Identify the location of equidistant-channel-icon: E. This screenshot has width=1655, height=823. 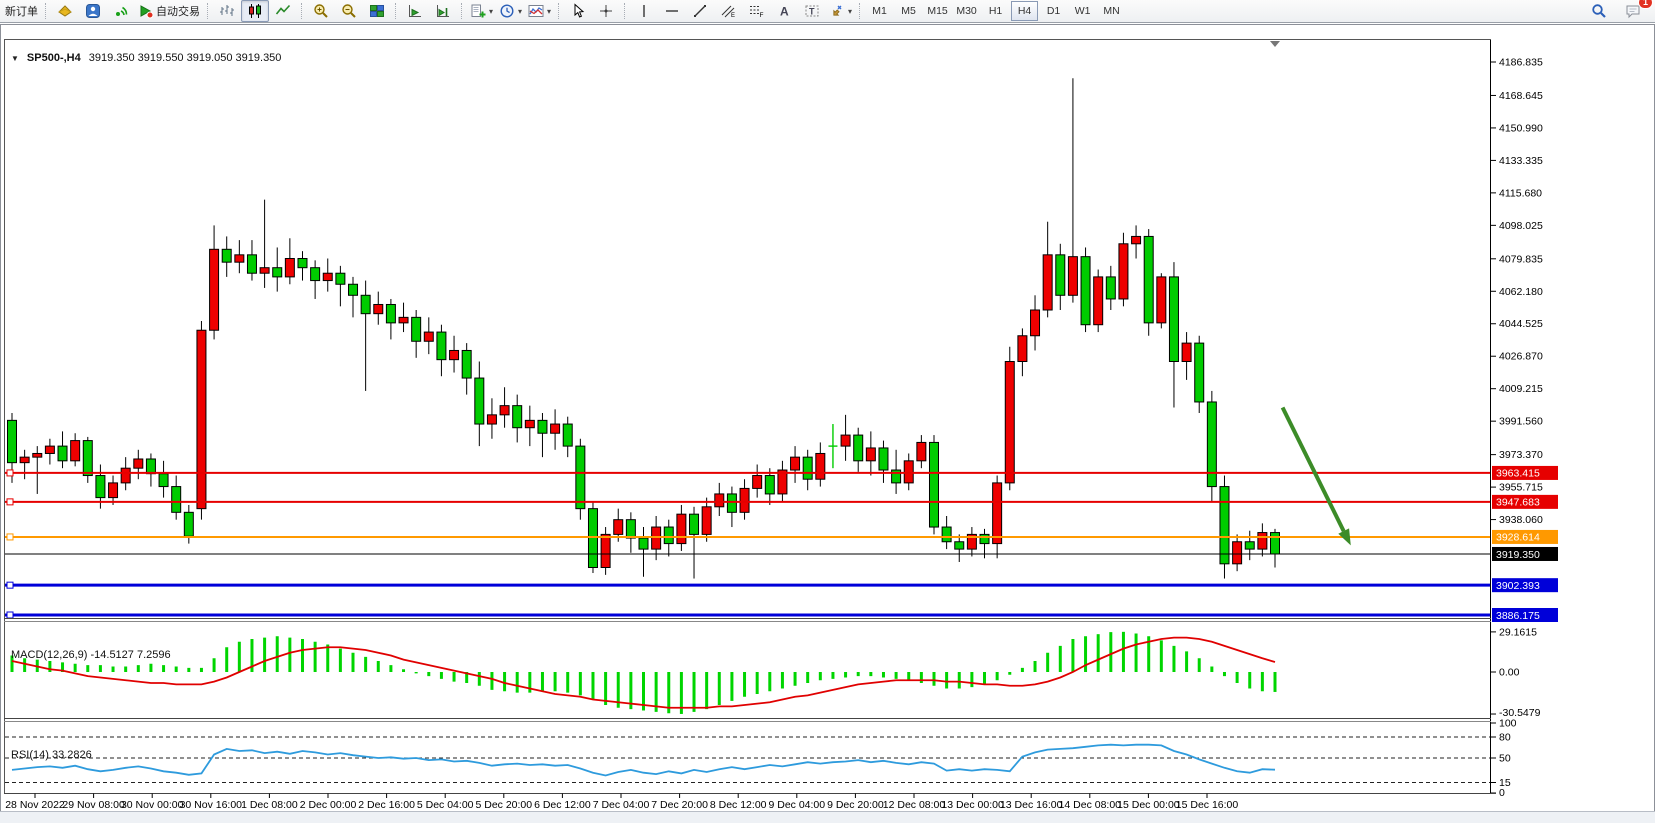
(728, 11).